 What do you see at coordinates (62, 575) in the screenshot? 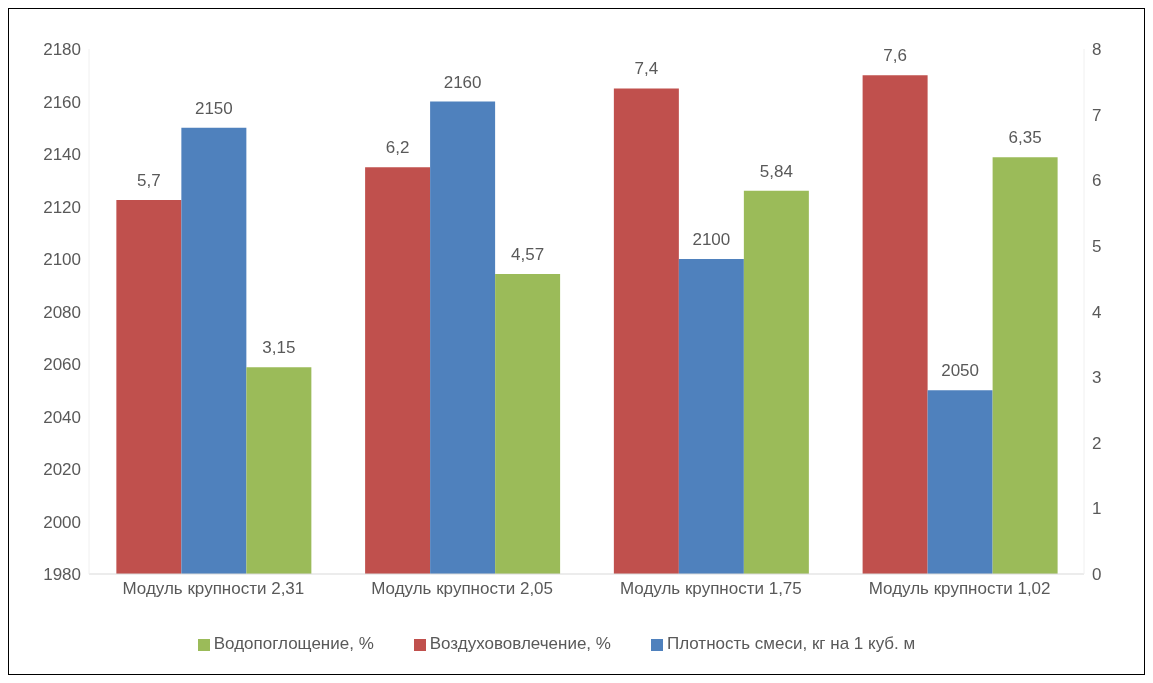
I see `y-tick-label: 1980` at bounding box center [62, 575].